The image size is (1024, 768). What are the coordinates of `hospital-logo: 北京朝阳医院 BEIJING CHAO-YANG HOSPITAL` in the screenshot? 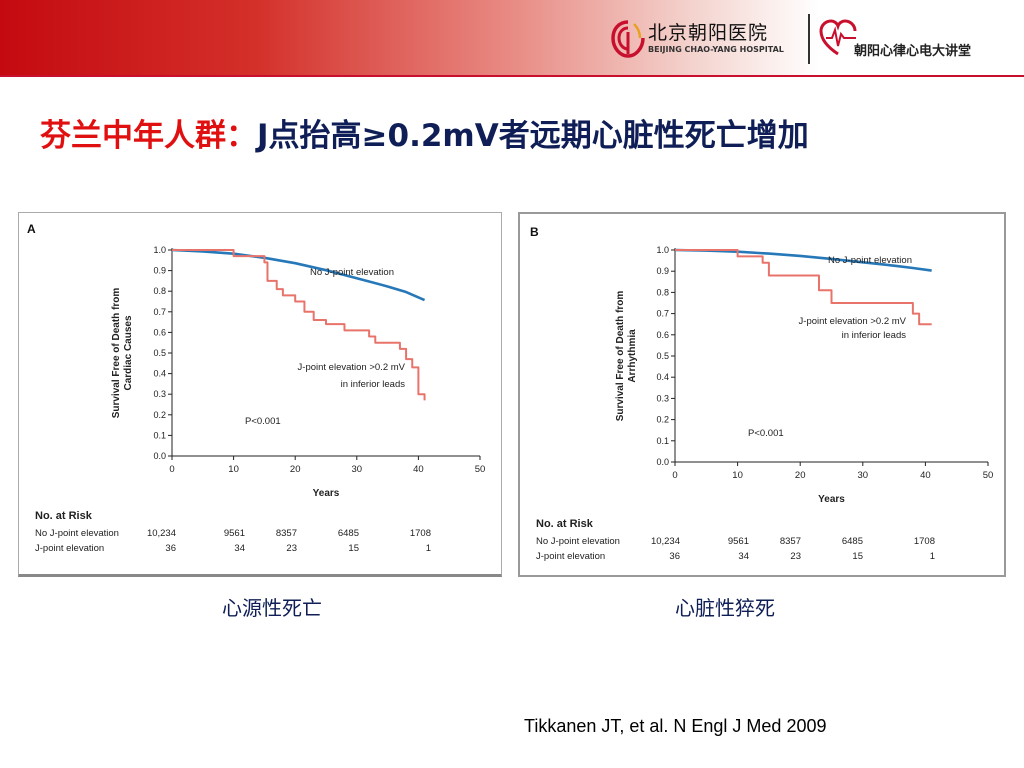 It's located at (710, 39).